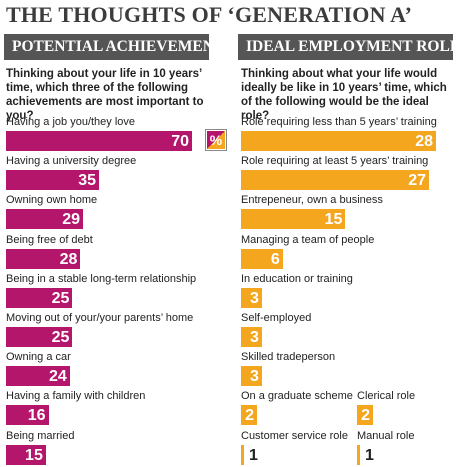 The image size is (460, 467). Describe the element at coordinates (297, 278) in the screenshot. I see `role-label: In education or training` at that location.